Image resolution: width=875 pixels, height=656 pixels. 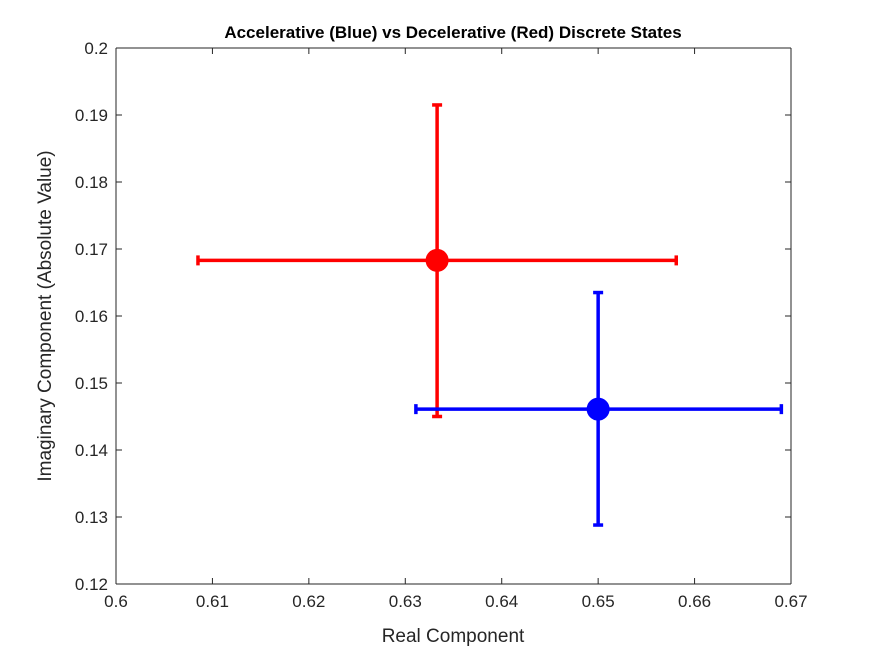 I want to click on y-tick-label: 0.16, so click(x=91, y=316).